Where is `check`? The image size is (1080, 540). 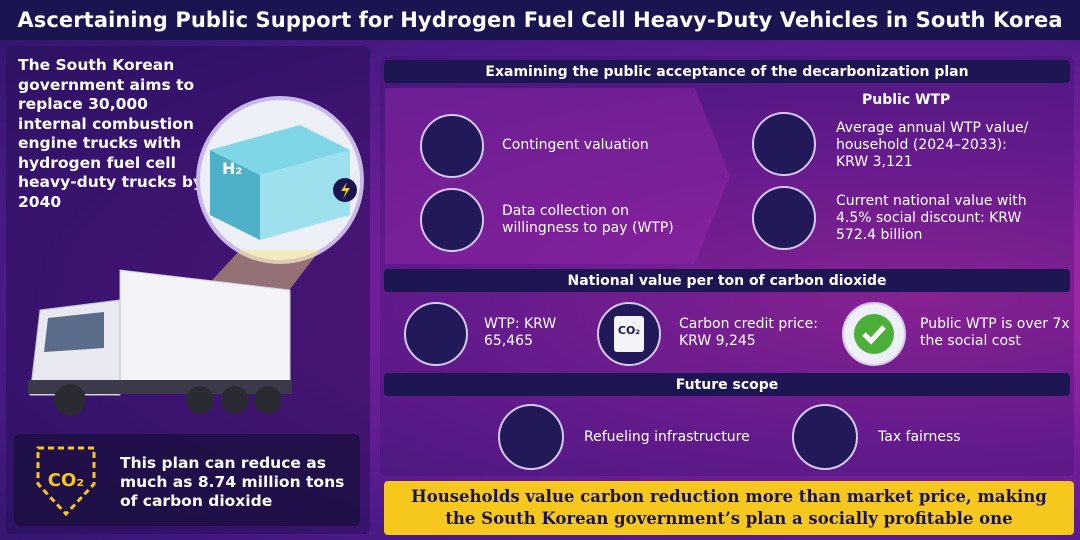 check is located at coordinates (874, 335).